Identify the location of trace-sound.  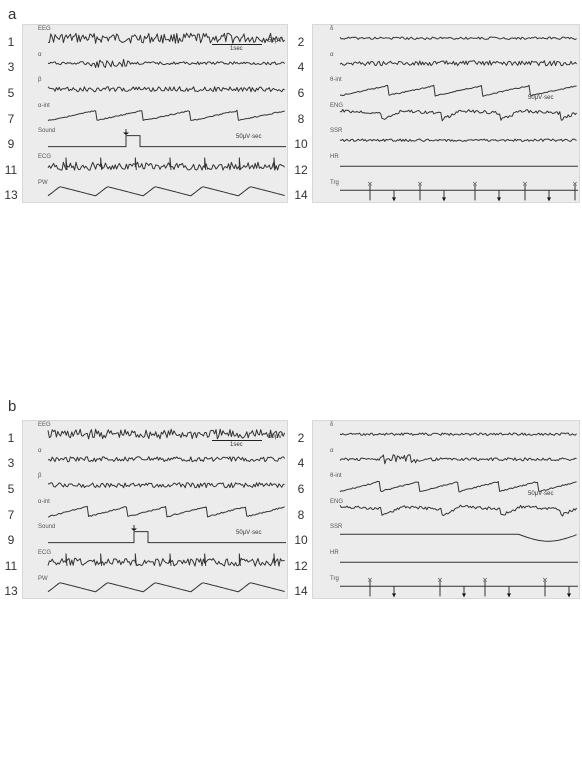
(167, 138).